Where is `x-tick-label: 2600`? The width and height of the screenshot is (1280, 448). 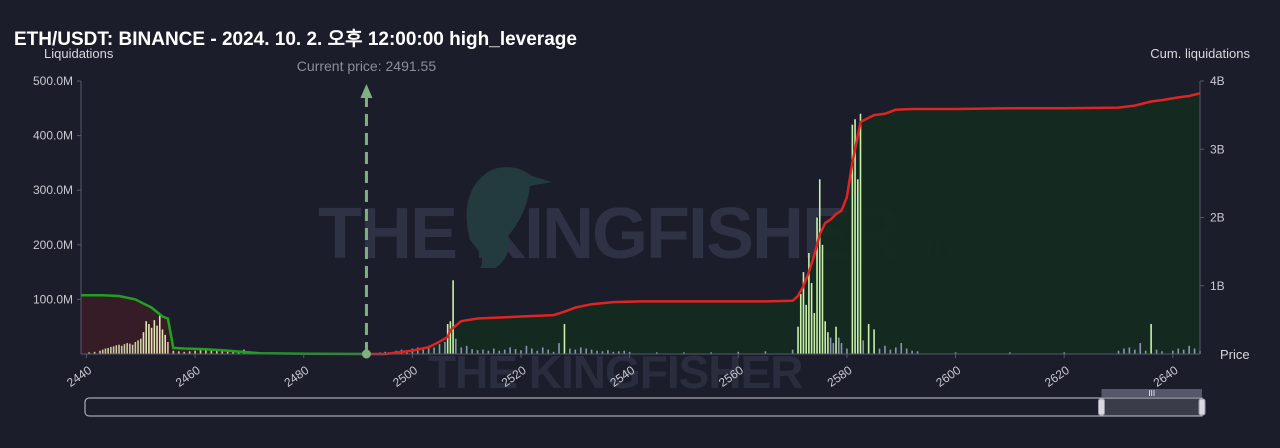
x-tick-label: 2600 is located at coordinates (948, 376).